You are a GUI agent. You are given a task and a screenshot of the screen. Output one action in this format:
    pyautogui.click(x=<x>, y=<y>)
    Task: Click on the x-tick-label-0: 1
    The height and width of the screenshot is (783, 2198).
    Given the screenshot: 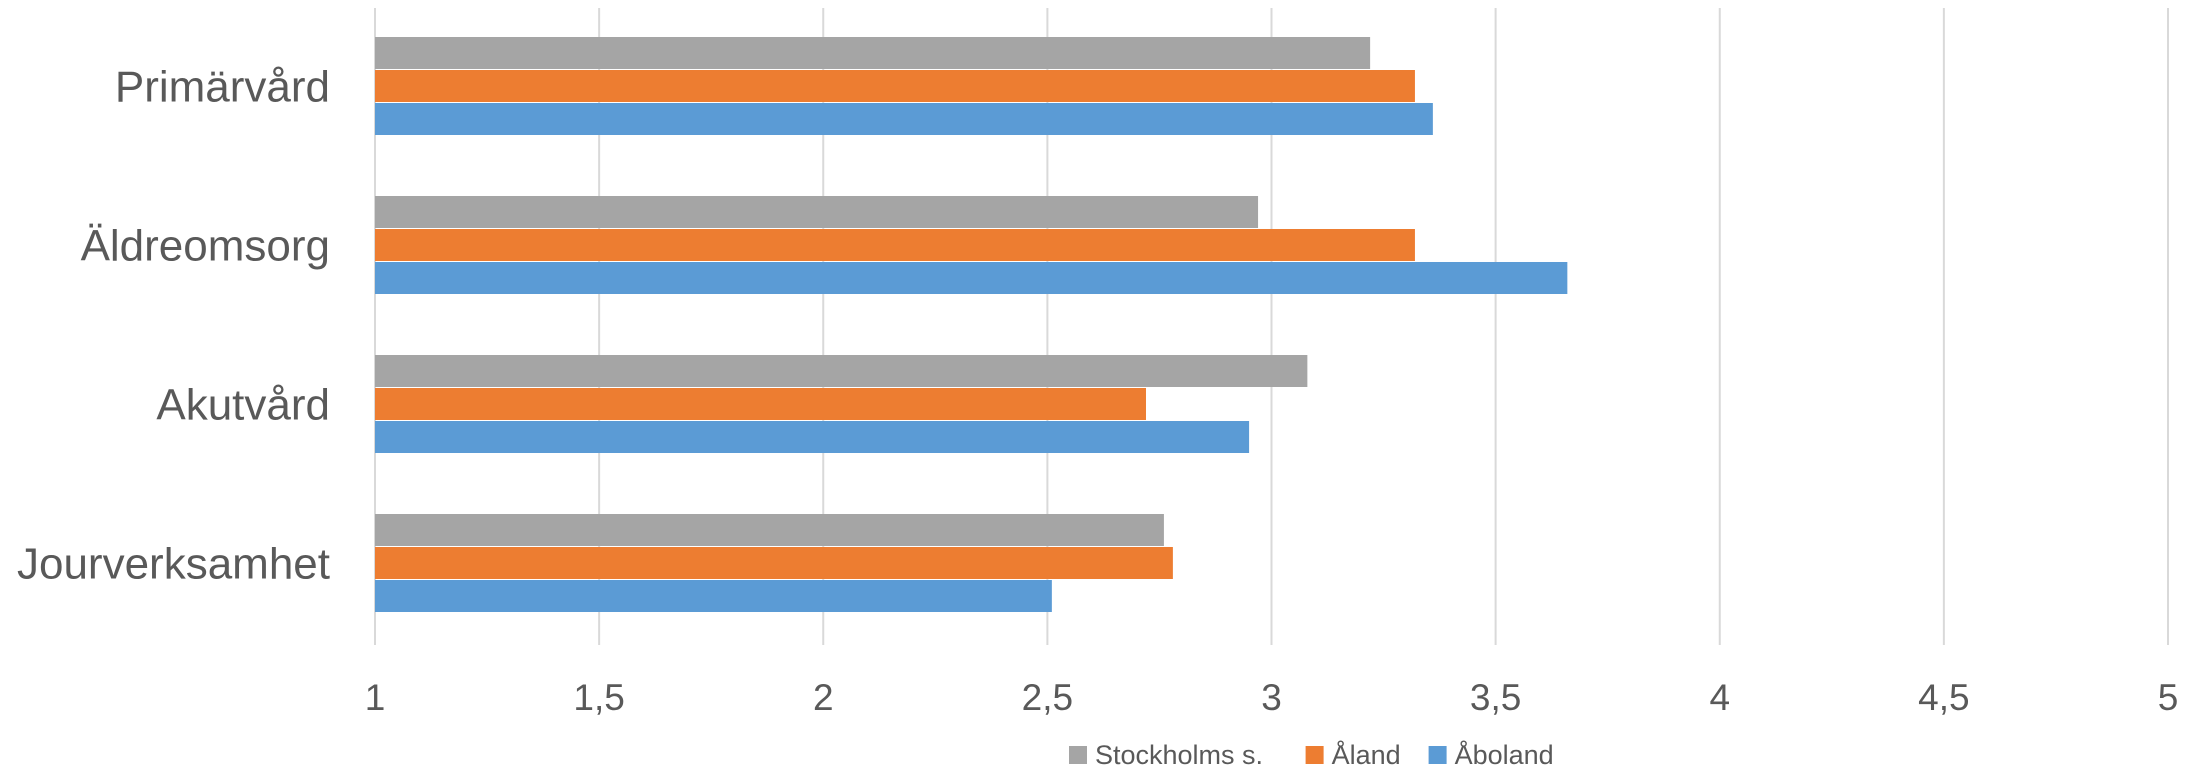 What is the action you would take?
    pyautogui.click(x=375, y=697)
    